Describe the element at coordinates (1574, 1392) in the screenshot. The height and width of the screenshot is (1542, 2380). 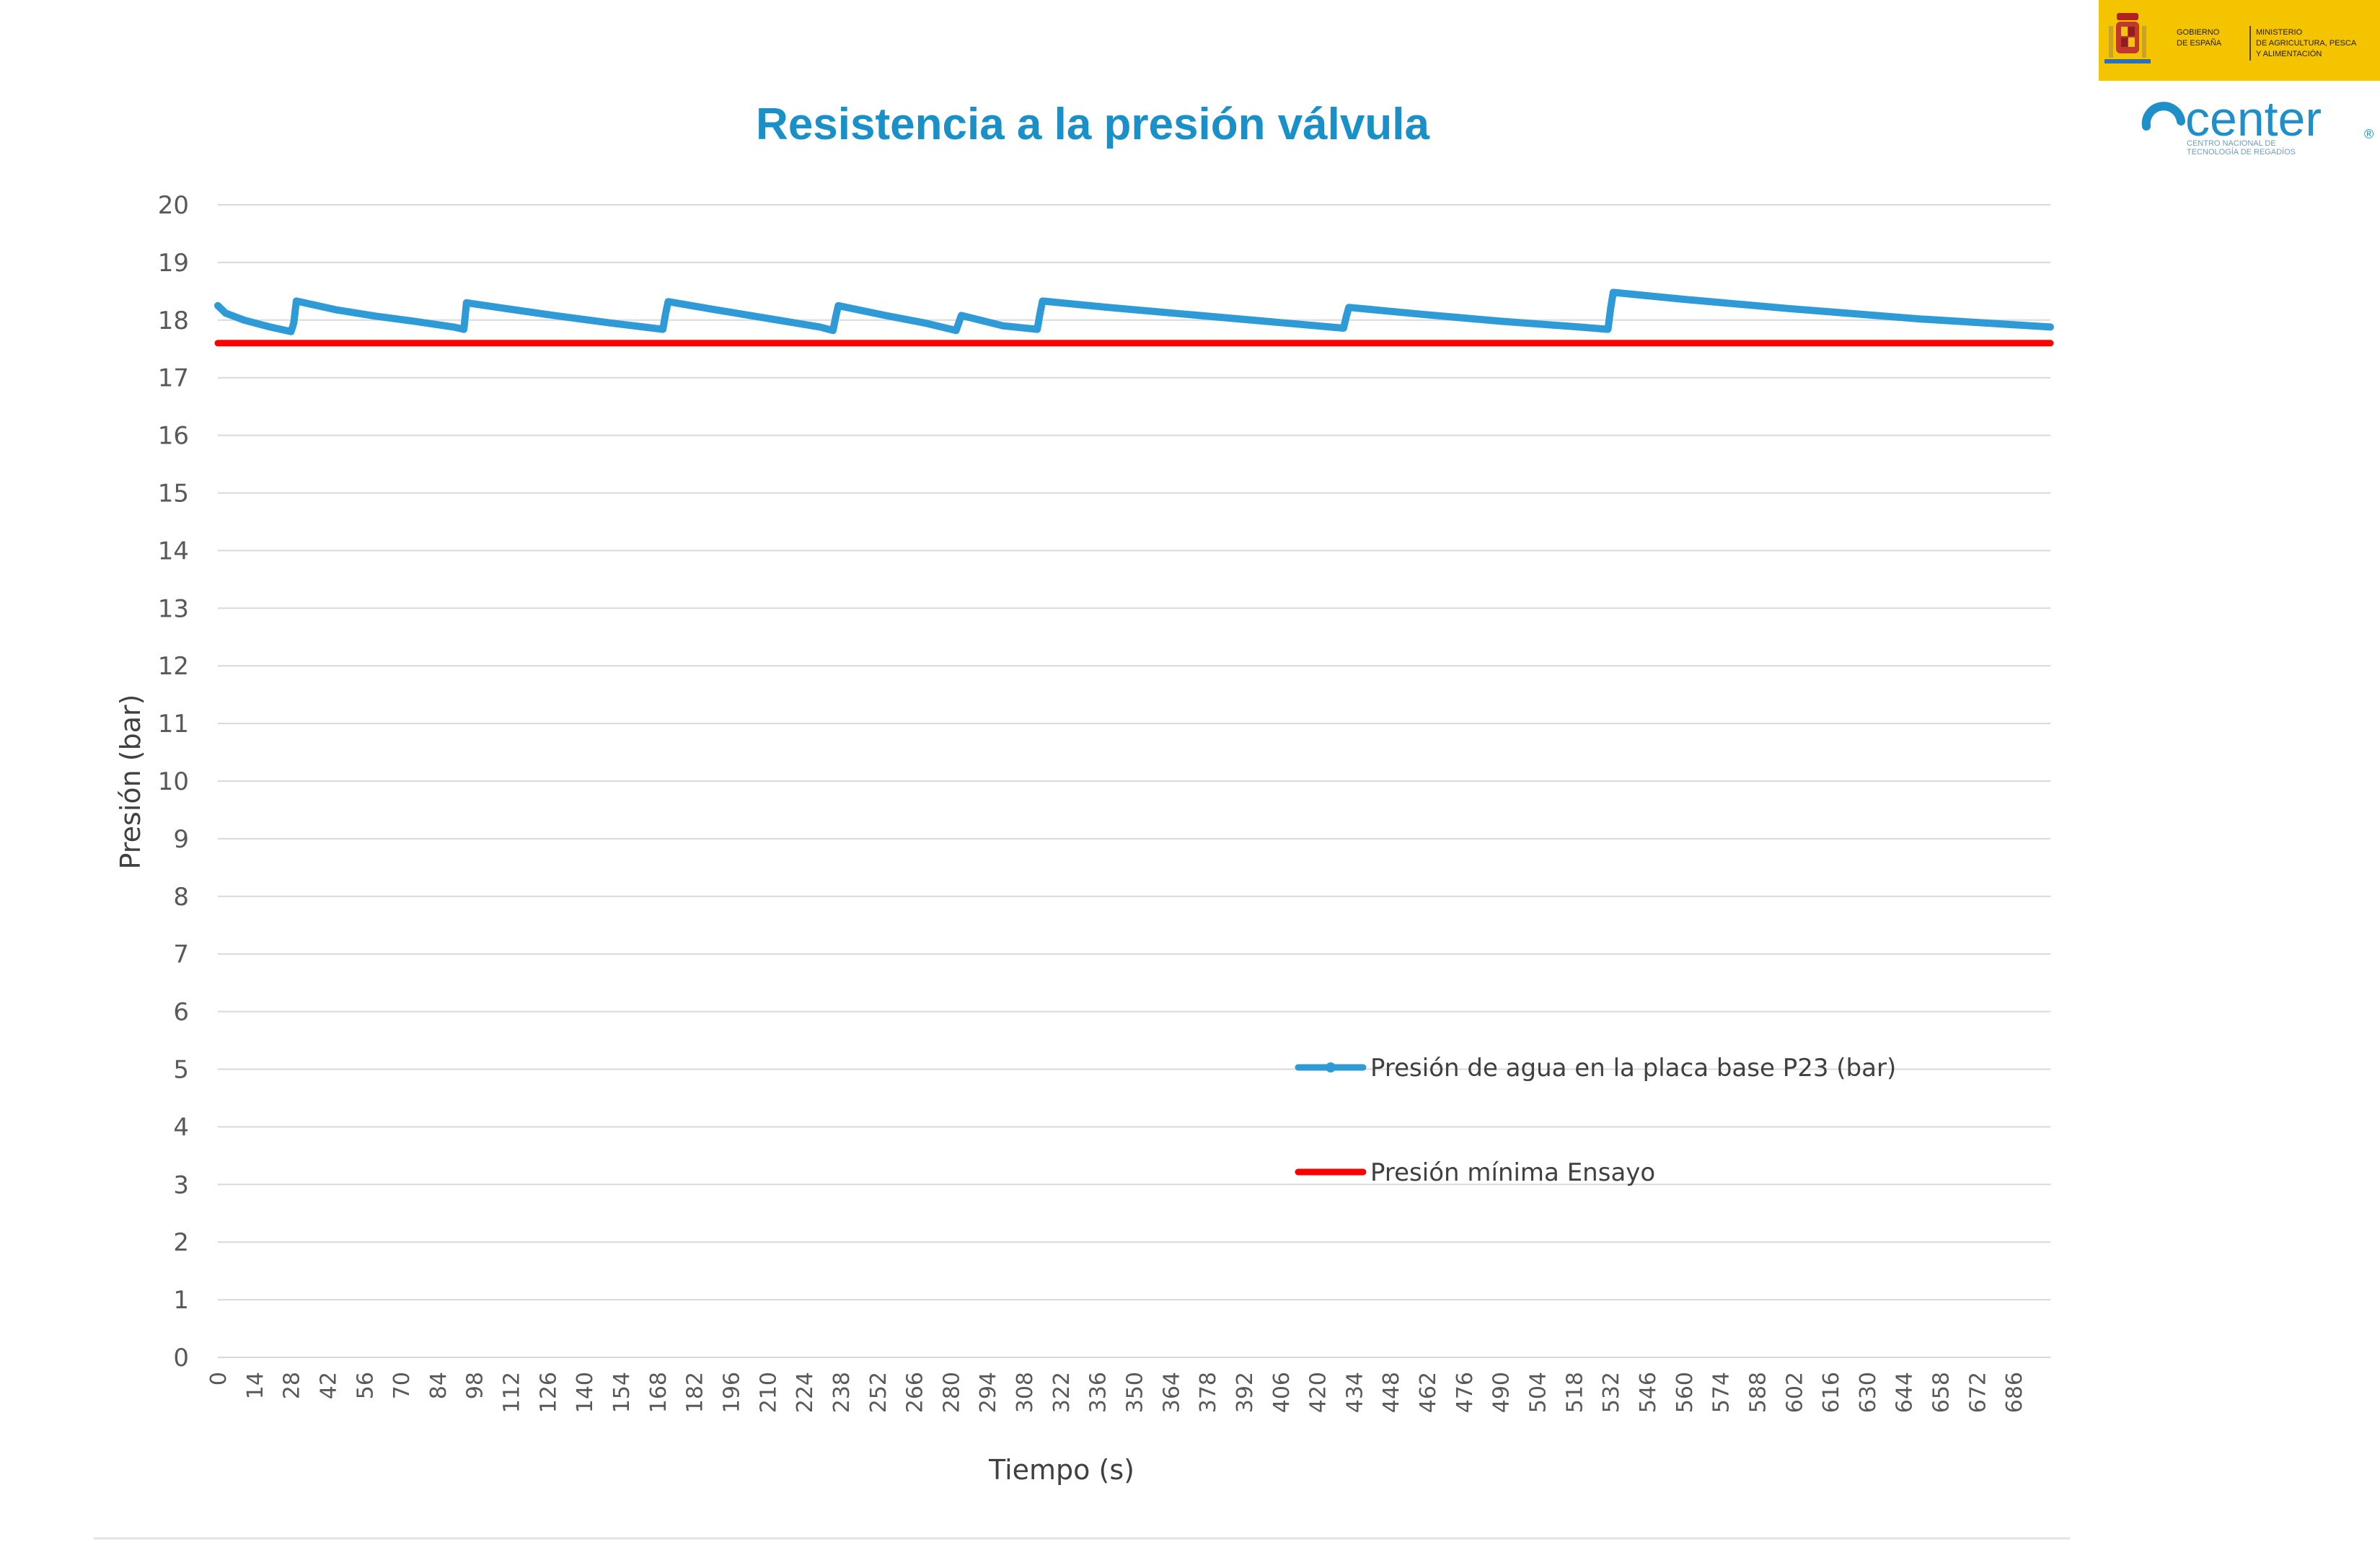
I see `x-tick-label: 518` at that location.